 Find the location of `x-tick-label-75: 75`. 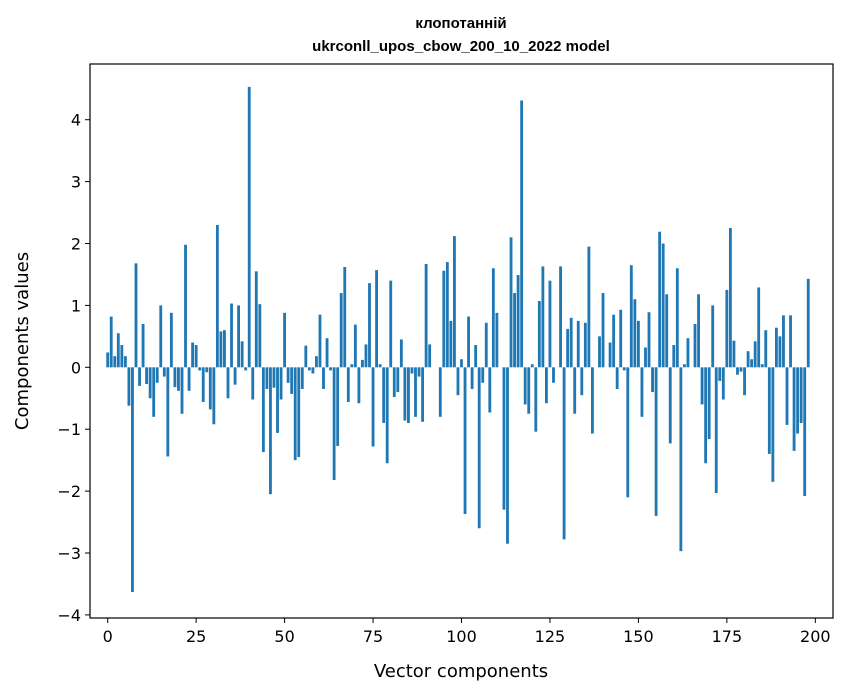

x-tick-label-75: 75 is located at coordinates (373, 636).